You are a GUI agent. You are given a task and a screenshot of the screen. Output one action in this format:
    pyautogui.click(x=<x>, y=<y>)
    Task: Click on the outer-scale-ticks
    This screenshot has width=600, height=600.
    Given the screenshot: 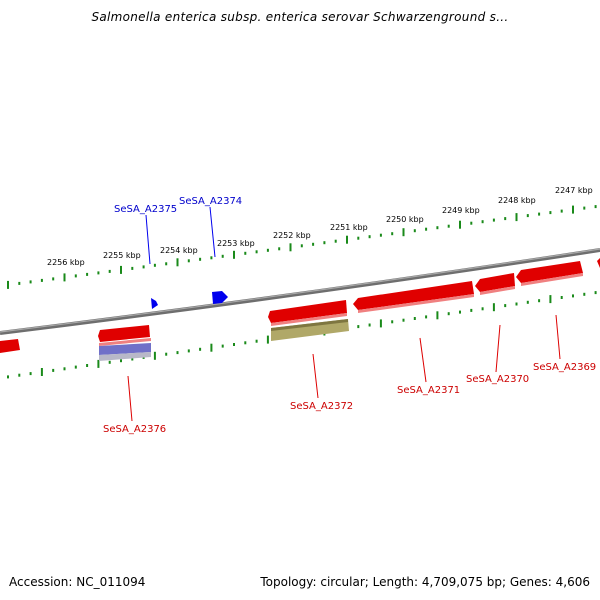 What is the action you would take?
    pyautogui.click(x=302, y=247)
    